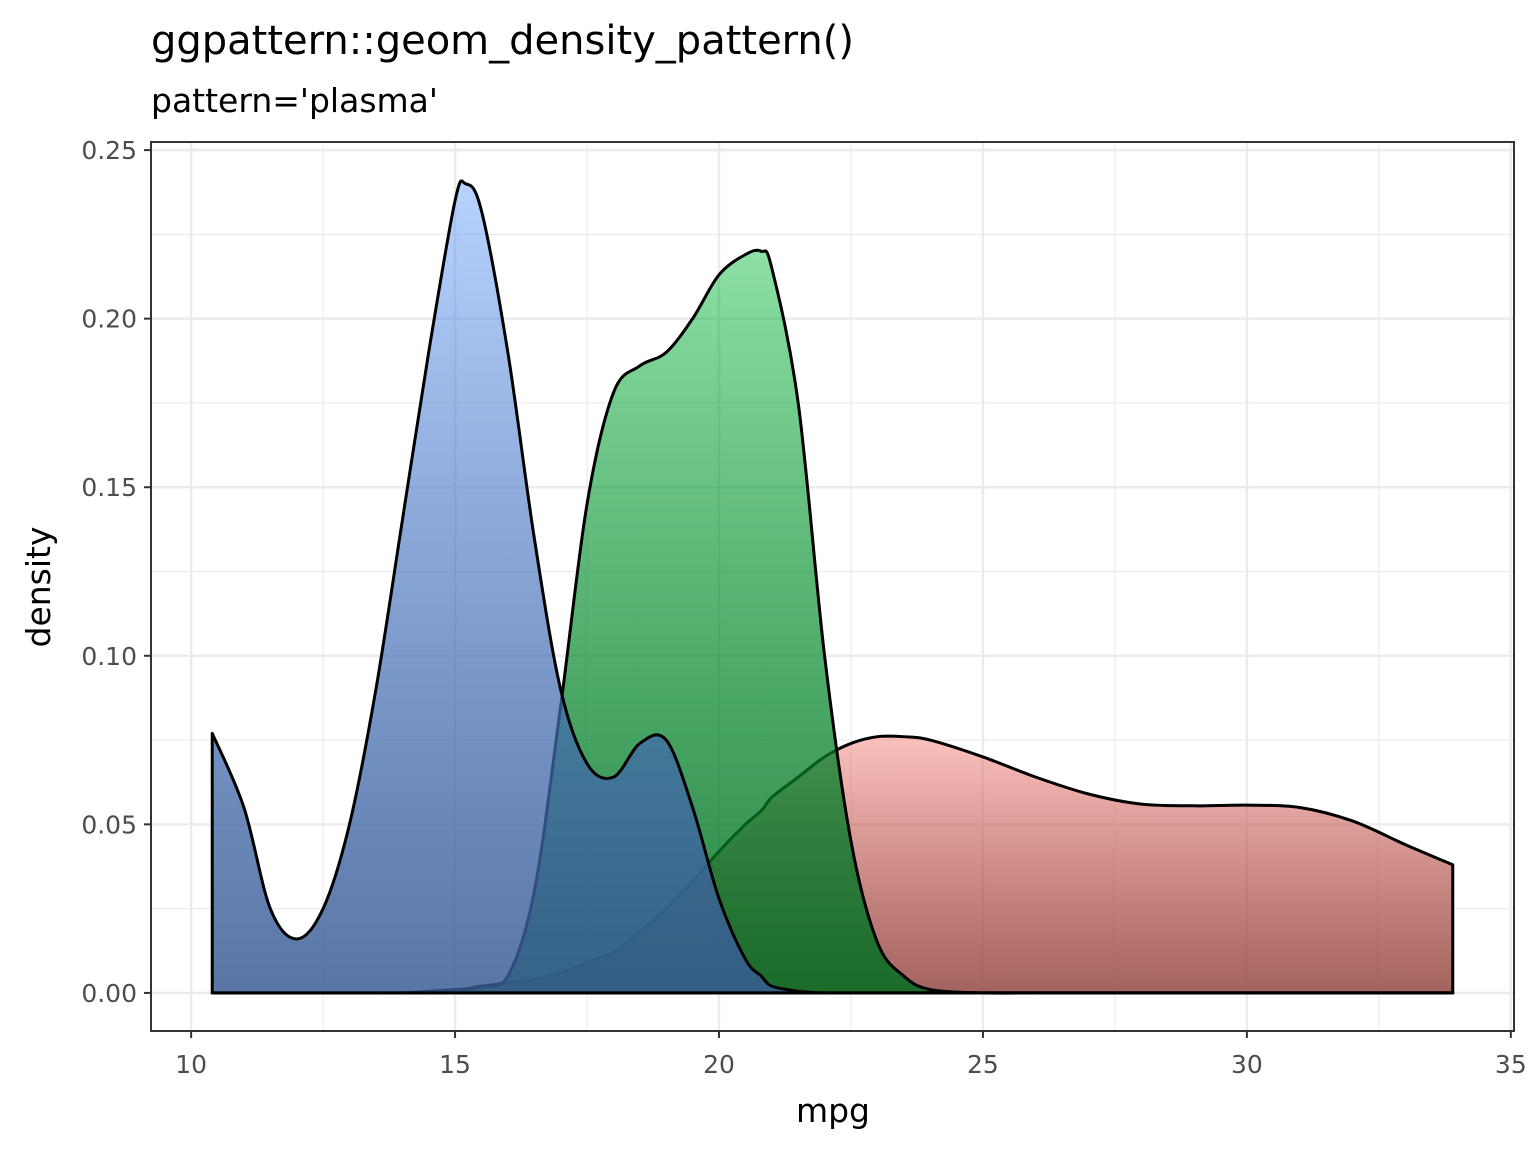  What do you see at coordinates (191, 1064) in the screenshot?
I see `x-tick-label: 10` at bounding box center [191, 1064].